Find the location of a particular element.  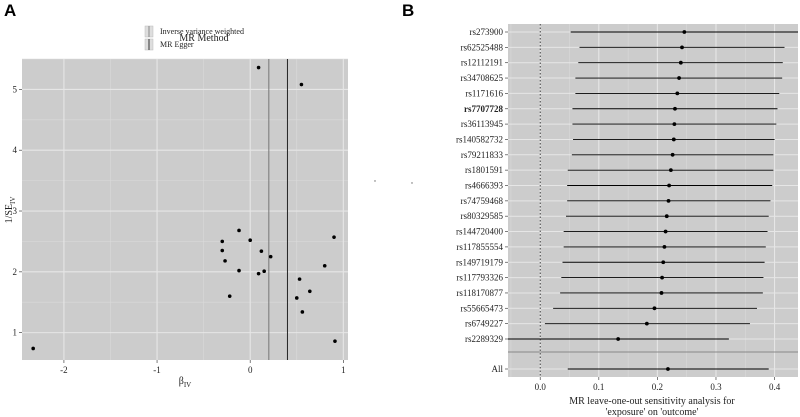

panel-a-letter: A is located at coordinates (10, 10).